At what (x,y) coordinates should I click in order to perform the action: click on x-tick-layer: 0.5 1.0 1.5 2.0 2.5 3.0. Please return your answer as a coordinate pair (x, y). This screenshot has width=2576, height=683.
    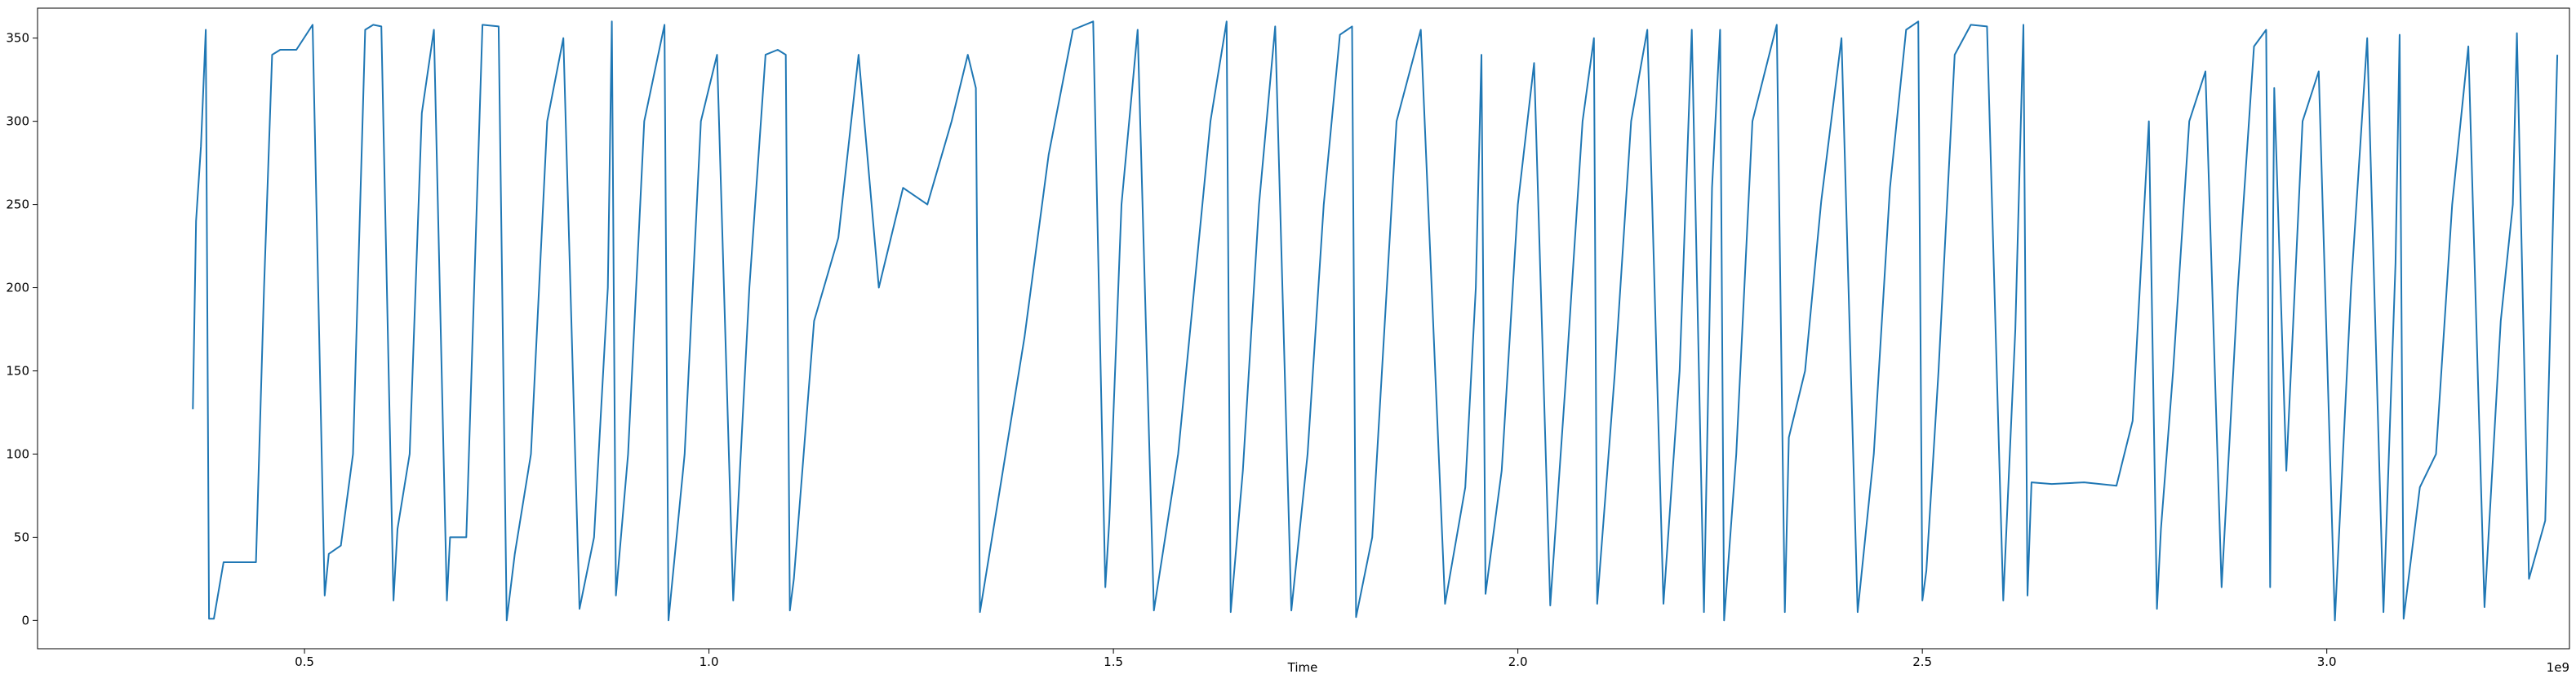
    Looking at the image, I should click on (1316, 659).